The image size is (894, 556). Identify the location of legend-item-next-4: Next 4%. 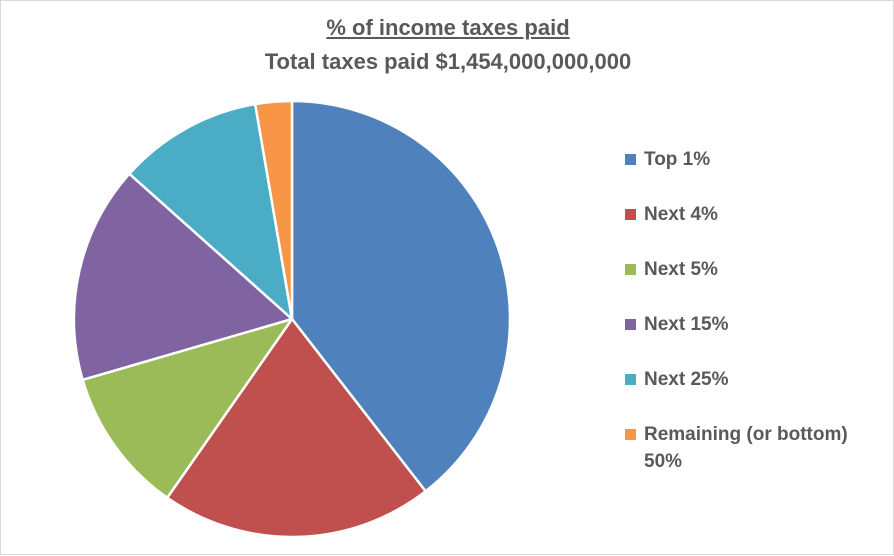
(755, 214).